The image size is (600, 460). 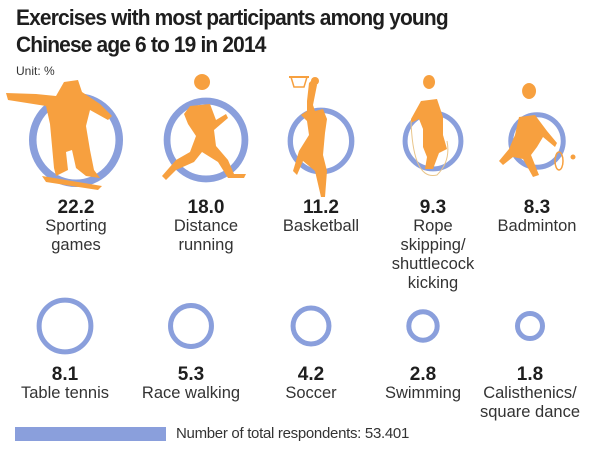 I want to click on runner-icon, so click(x=204, y=127).